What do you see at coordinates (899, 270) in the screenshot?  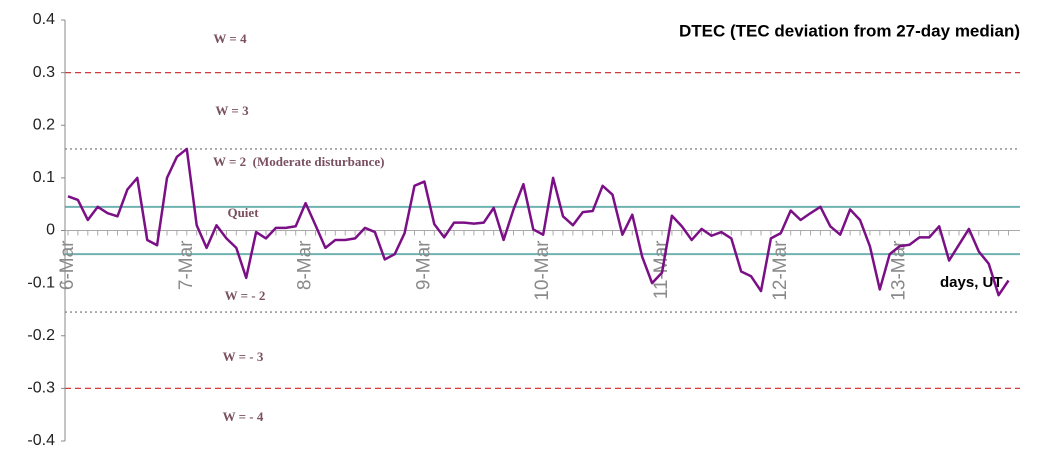 I see `x-tick-label: 13-Mar` at bounding box center [899, 270].